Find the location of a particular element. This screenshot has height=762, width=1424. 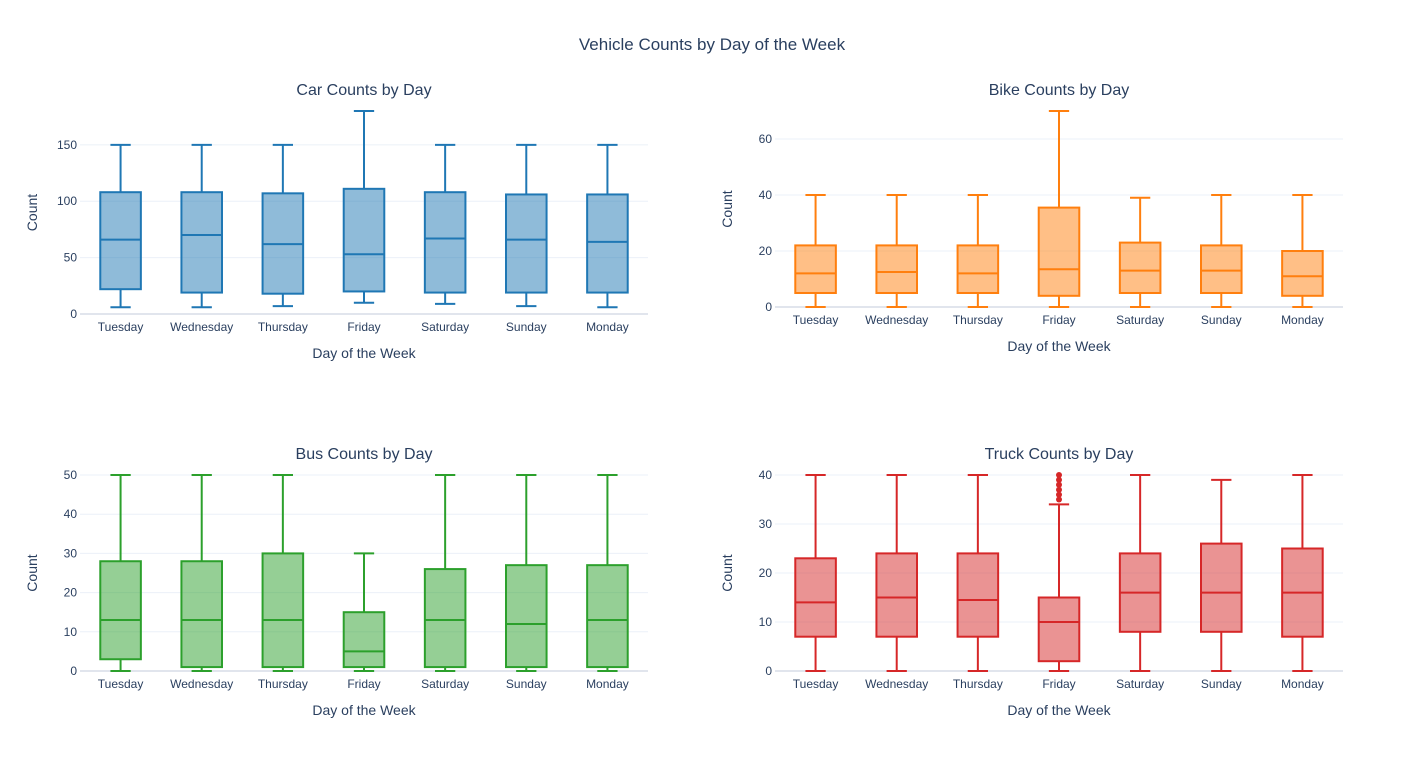

y-tick-label: 150 is located at coordinates (67, 145).